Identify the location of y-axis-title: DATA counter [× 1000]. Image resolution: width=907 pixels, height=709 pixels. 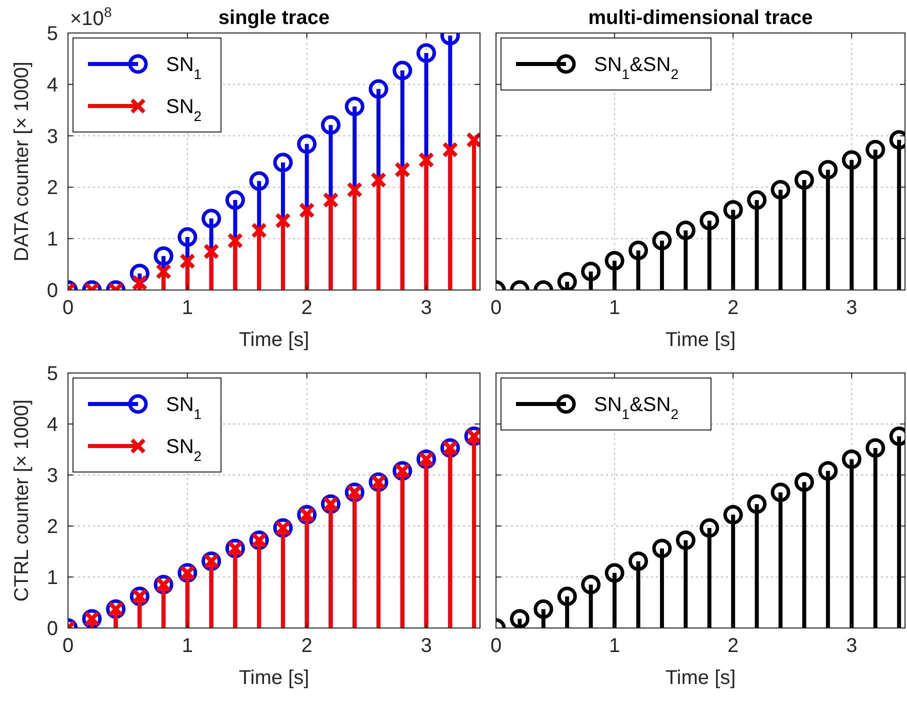
(22, 162).